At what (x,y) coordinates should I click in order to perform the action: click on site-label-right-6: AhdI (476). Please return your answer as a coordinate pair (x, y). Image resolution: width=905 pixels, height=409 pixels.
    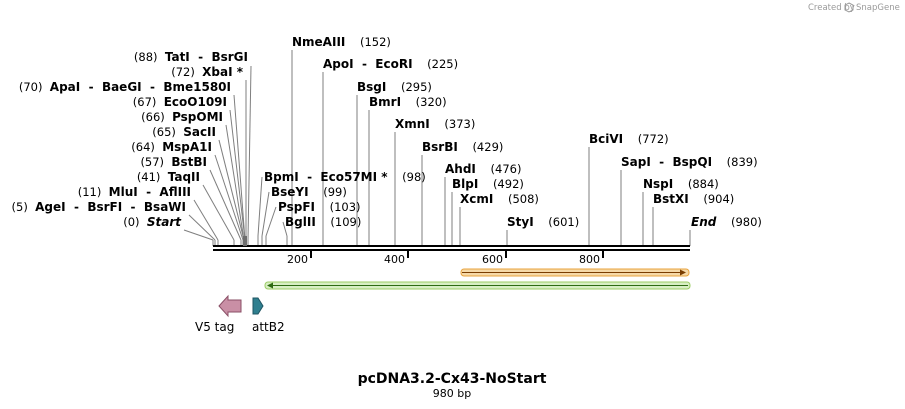
    Looking at the image, I should click on (483, 169).